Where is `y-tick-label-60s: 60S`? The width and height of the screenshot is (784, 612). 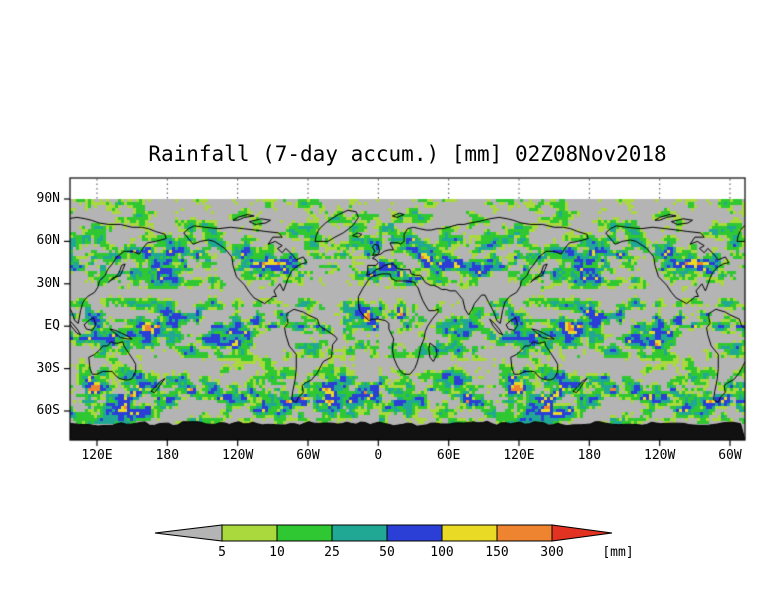
y-tick-label-60s: 60S is located at coordinates (48, 410).